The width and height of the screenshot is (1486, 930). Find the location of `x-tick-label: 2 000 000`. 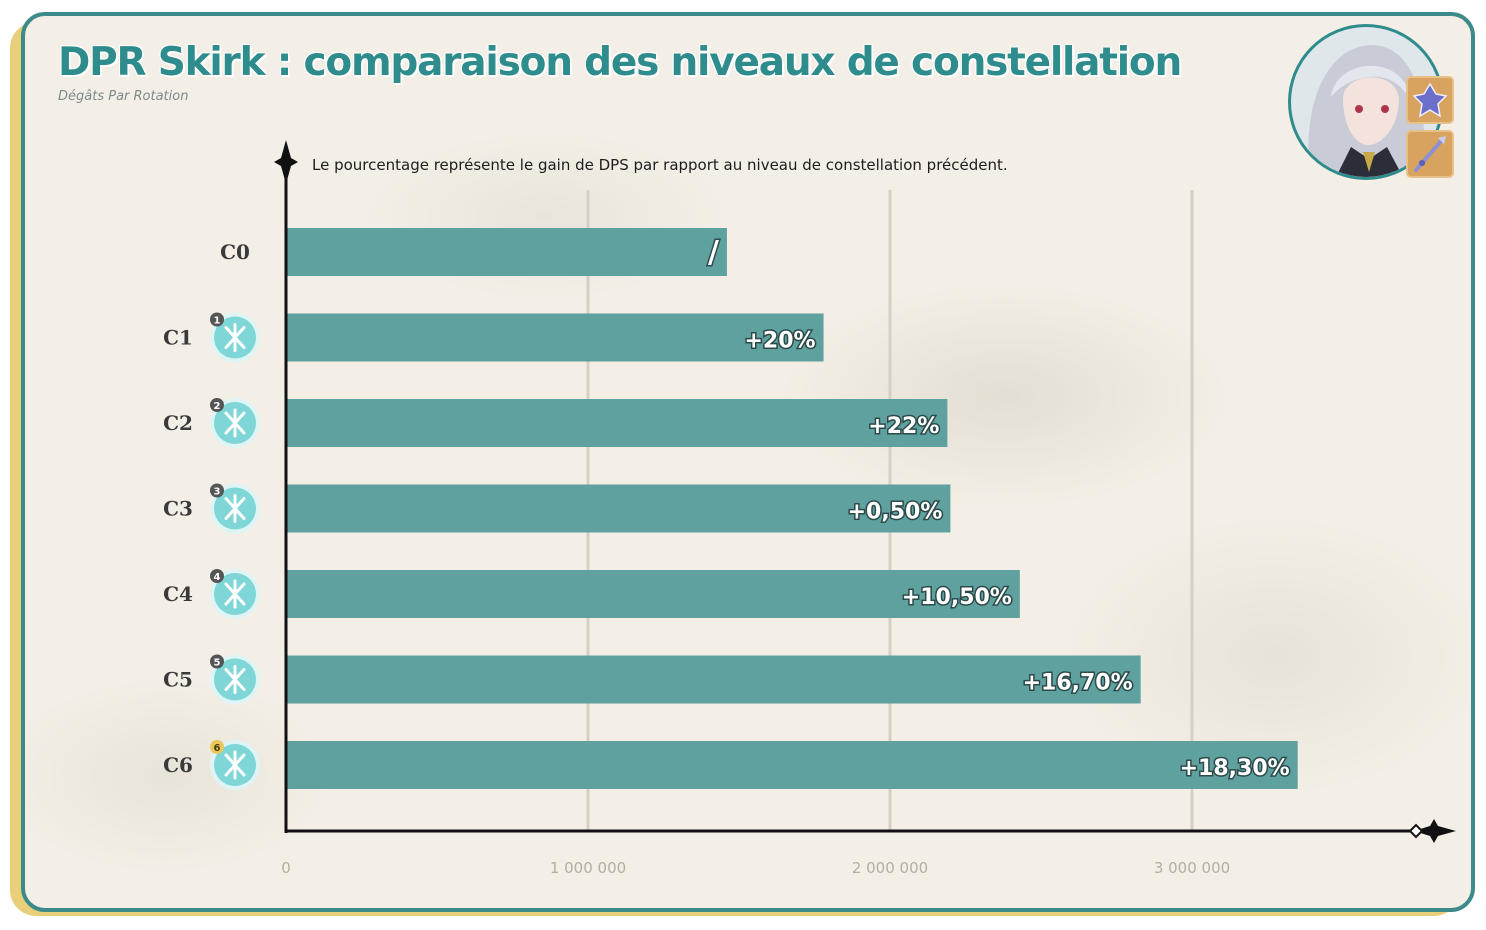

x-tick-label: 2 000 000 is located at coordinates (890, 868).